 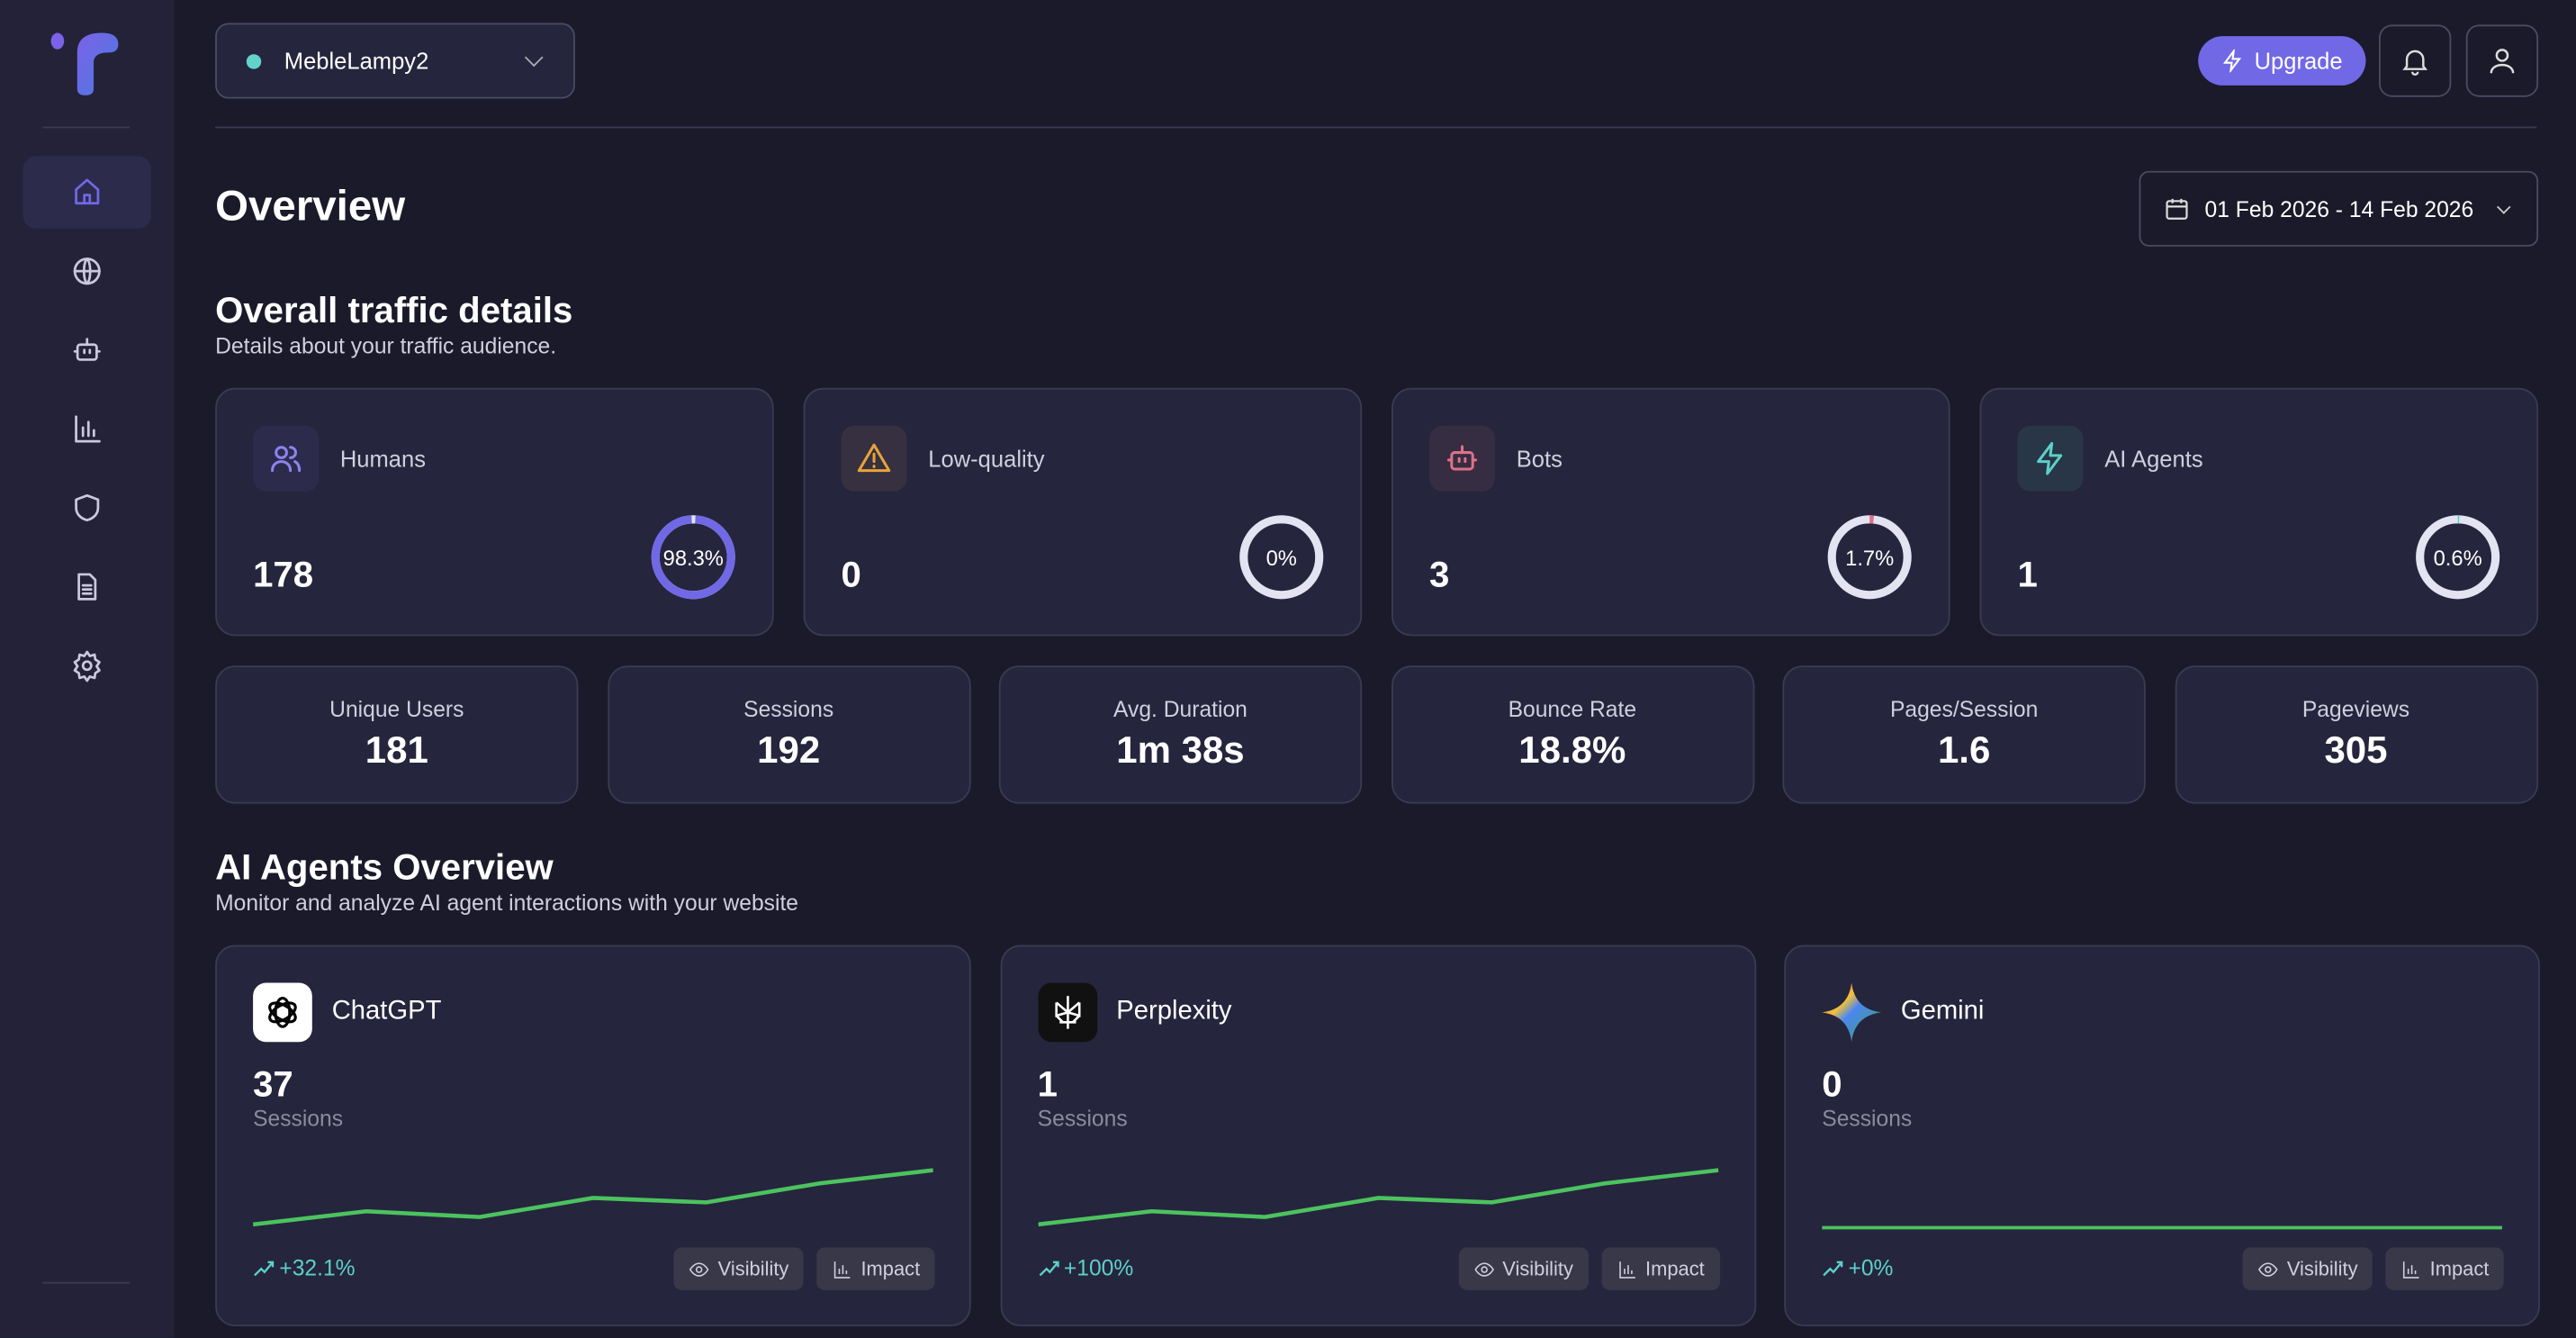 I want to click on notifications-button, so click(x=2415, y=60).